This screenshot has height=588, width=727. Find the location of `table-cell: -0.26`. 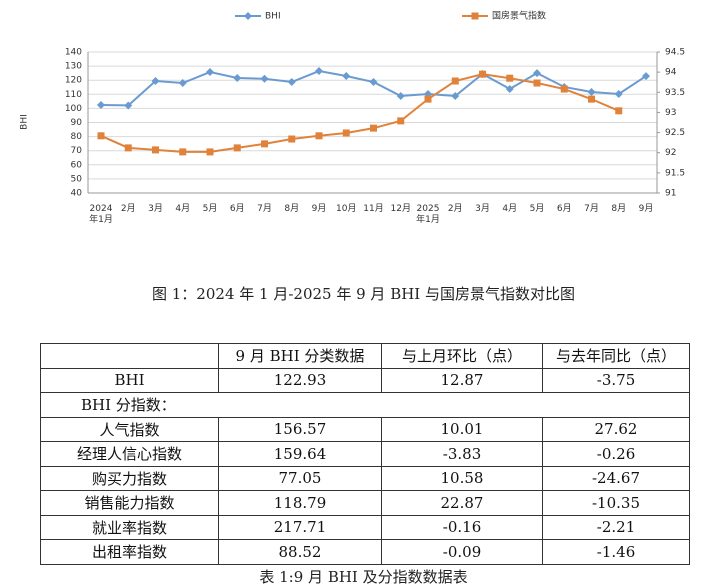

table-cell: -0.26 is located at coordinates (616, 454).